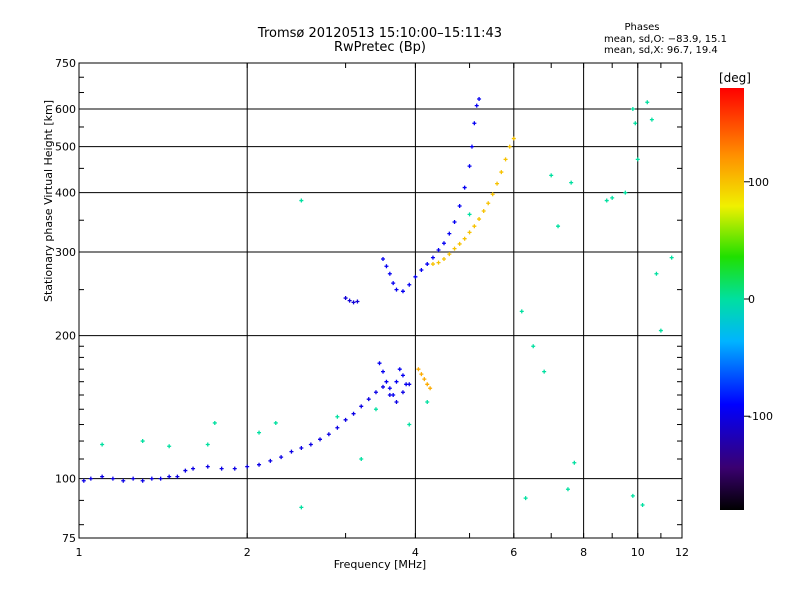 This screenshot has height=600, width=800. What do you see at coordinates (758, 182) in the screenshot?
I see `colorbar-tick-label: 100` at bounding box center [758, 182].